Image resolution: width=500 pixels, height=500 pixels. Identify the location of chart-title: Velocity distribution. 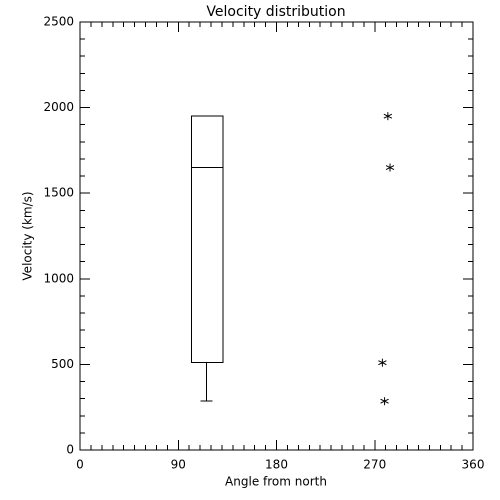
(275, 12).